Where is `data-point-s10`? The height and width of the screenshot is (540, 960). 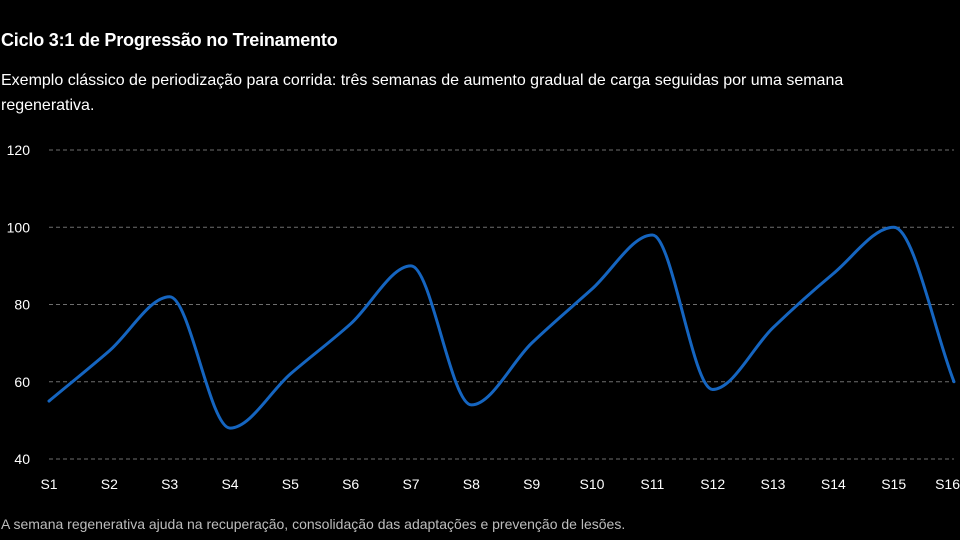 data-point-s10 is located at coordinates (592, 289).